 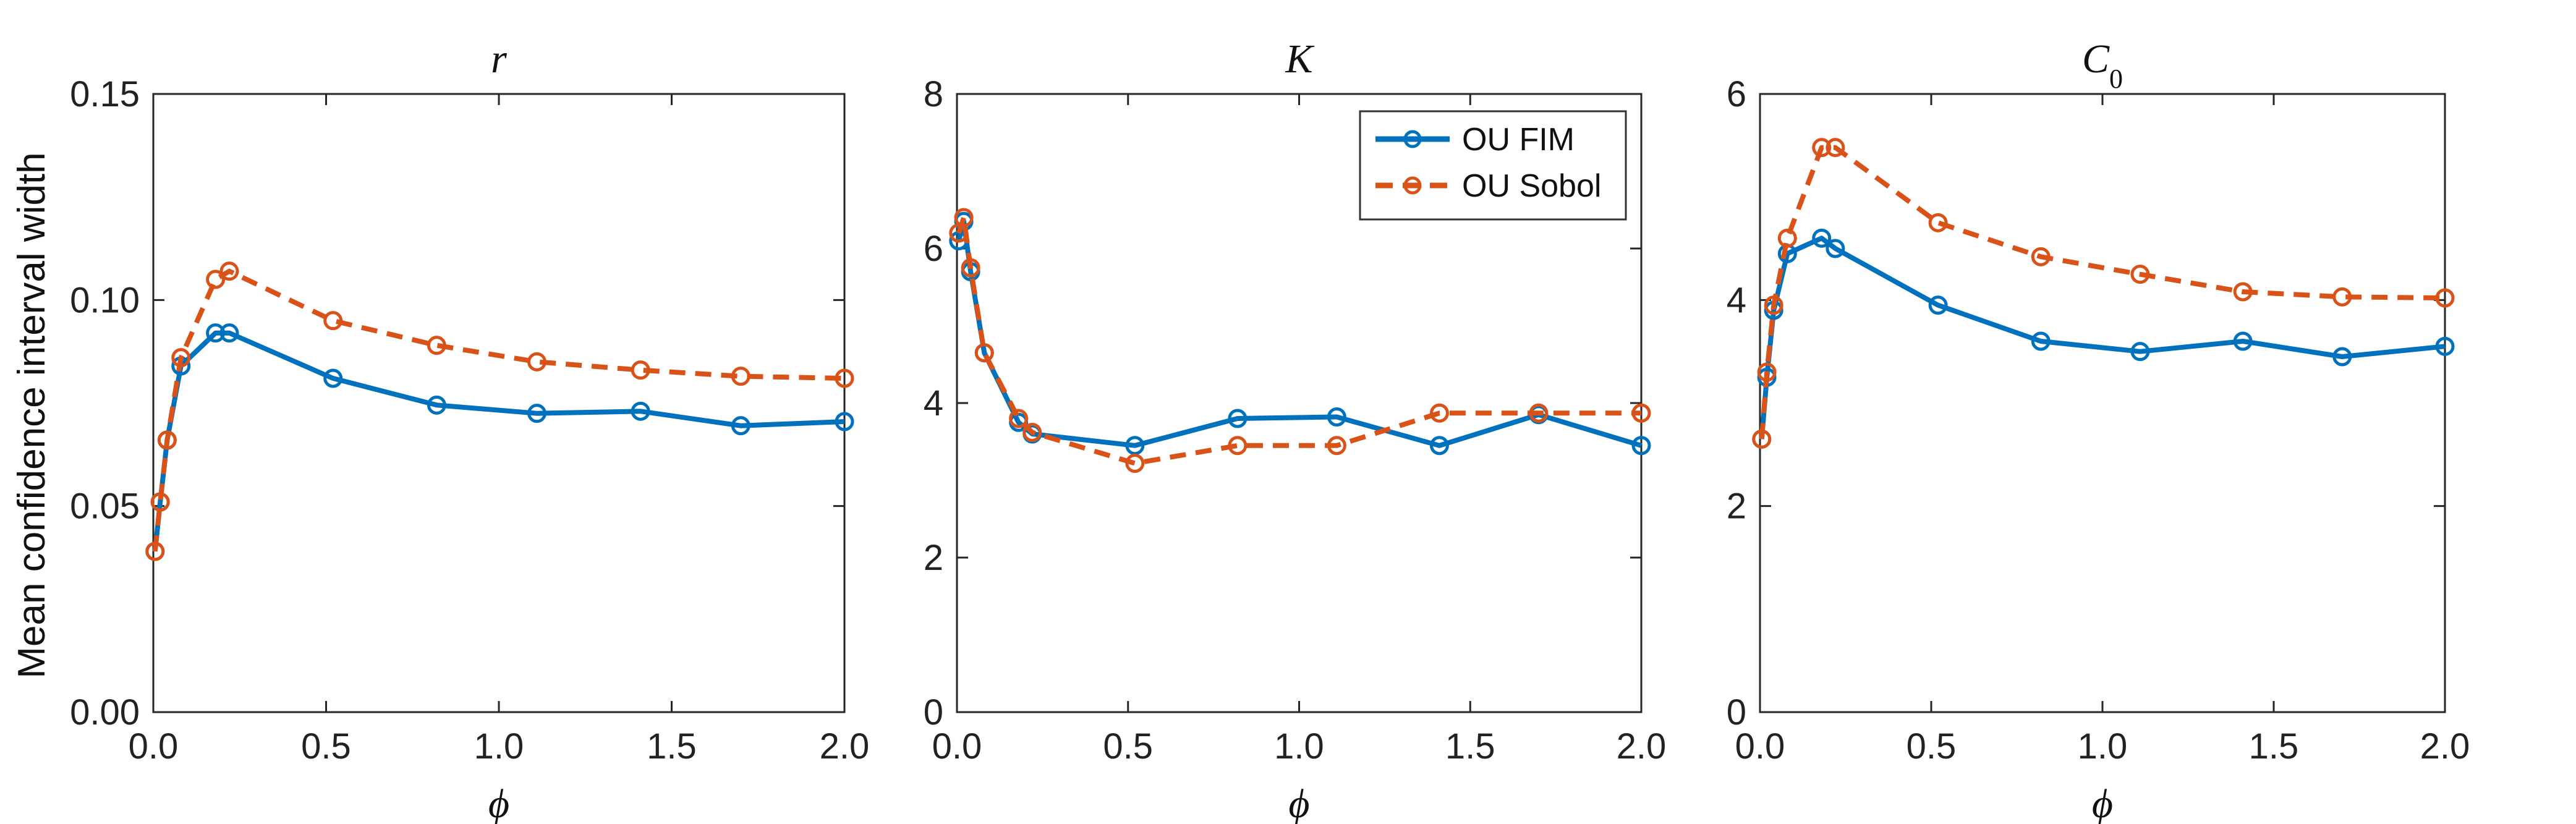 I want to click on legend-box, so click(x=1493, y=165).